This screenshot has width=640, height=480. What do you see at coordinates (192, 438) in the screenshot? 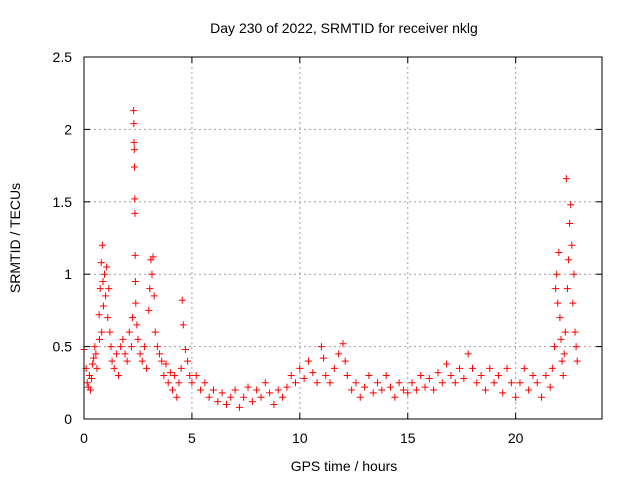
I see `x-tick-label: 5` at bounding box center [192, 438].